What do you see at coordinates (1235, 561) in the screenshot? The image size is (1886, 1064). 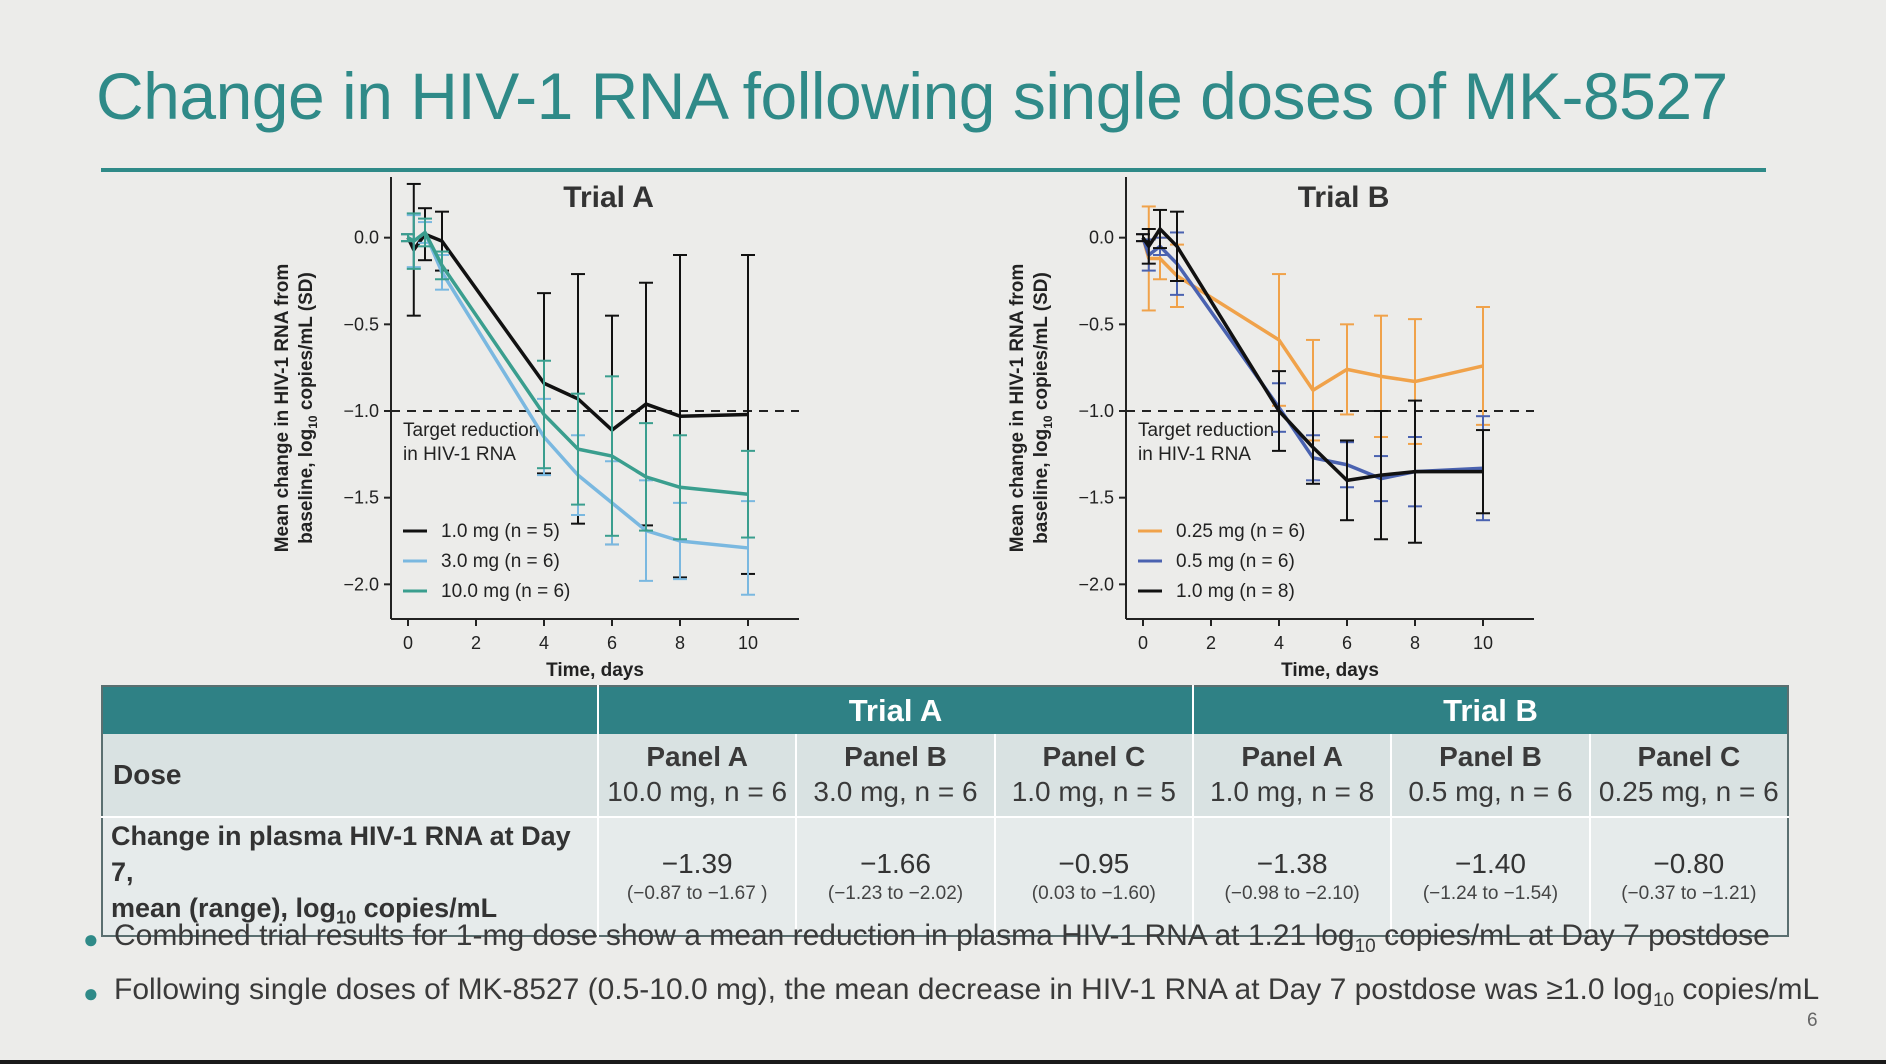 I see `legend-label: 0.5 mg (n = 6)` at bounding box center [1235, 561].